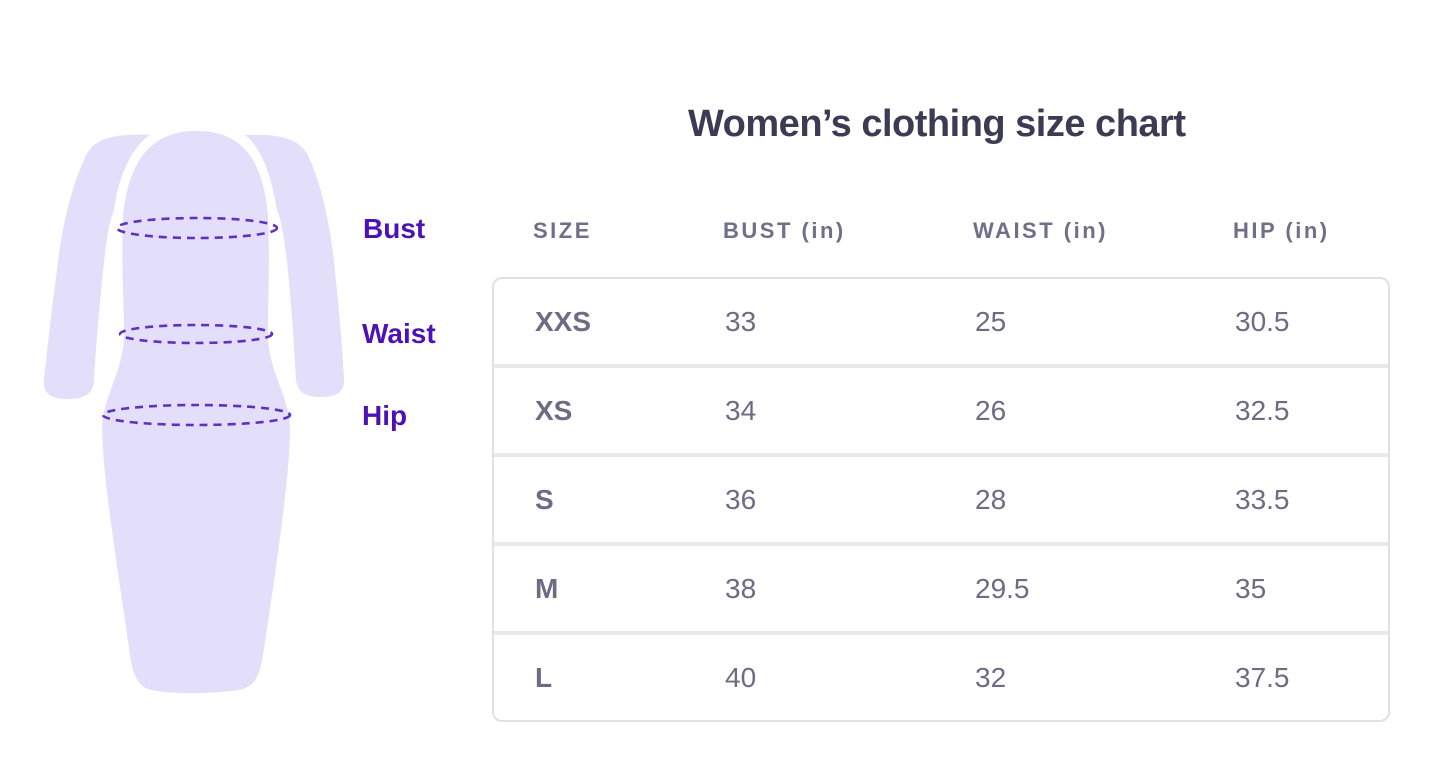 This screenshot has width=1445, height=771. I want to click on table-row: XXS 33 25 30.5, so click(941, 321).